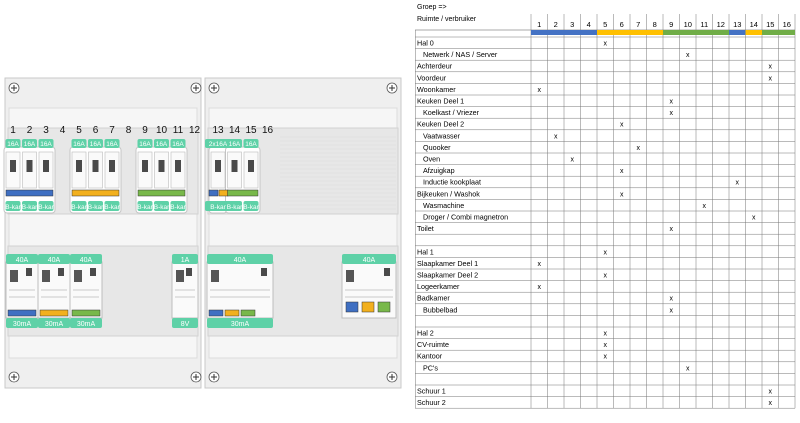  I want to click on table-row-label: Achterdeur, so click(435, 66).